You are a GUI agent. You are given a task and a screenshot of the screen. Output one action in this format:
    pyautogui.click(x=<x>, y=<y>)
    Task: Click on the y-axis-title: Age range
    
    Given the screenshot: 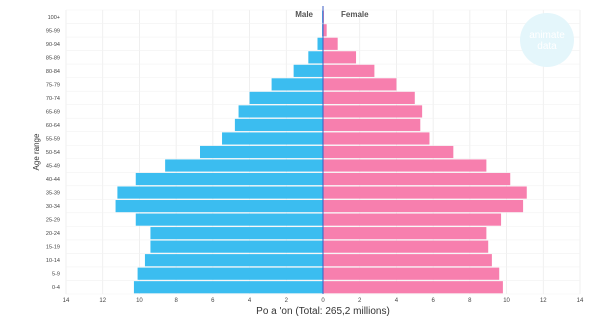 What is the action you would take?
    pyautogui.click(x=36, y=151)
    